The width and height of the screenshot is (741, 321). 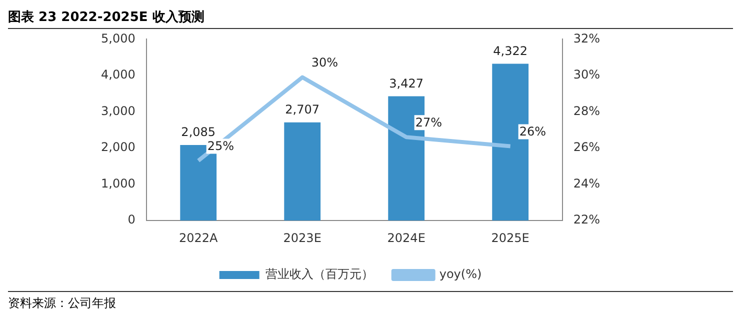 I want to click on y2-tick-label: 32%, so click(x=586, y=38).